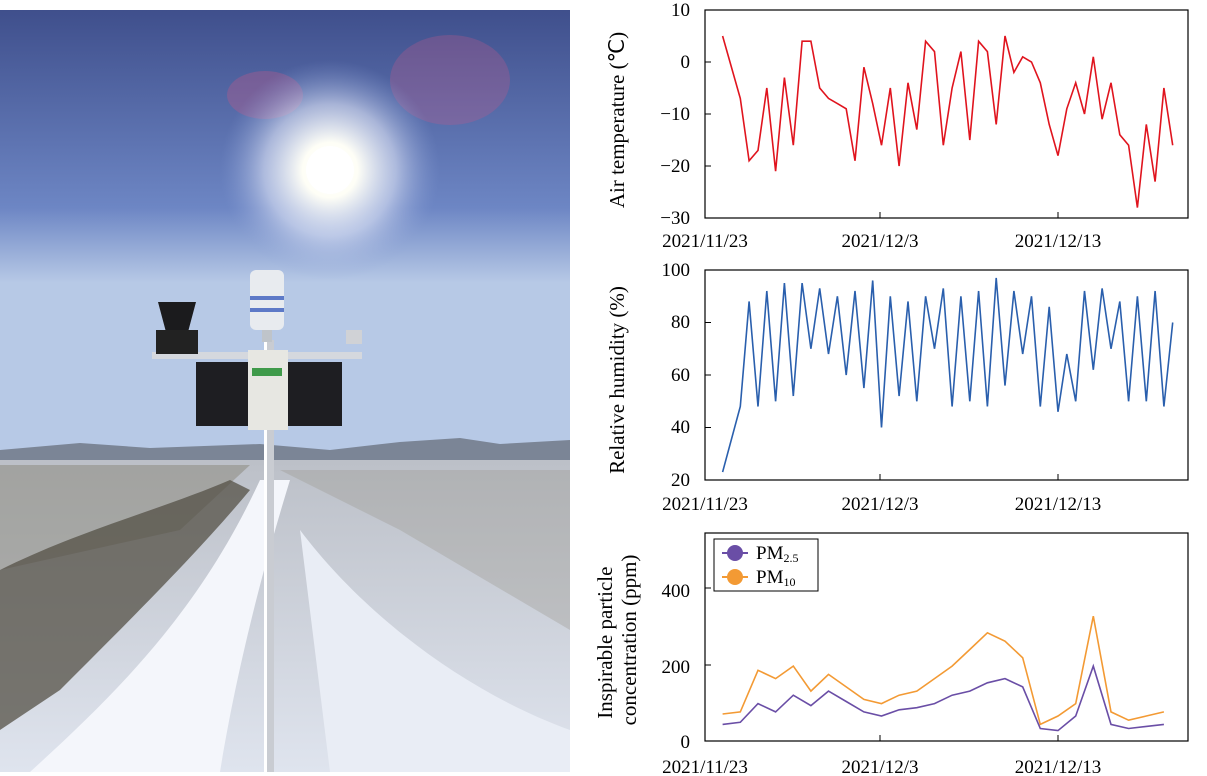 This screenshot has width=1207, height=776. Describe the element at coordinates (675, 114) in the screenshot. I see `y-tick-label: −10` at that location.